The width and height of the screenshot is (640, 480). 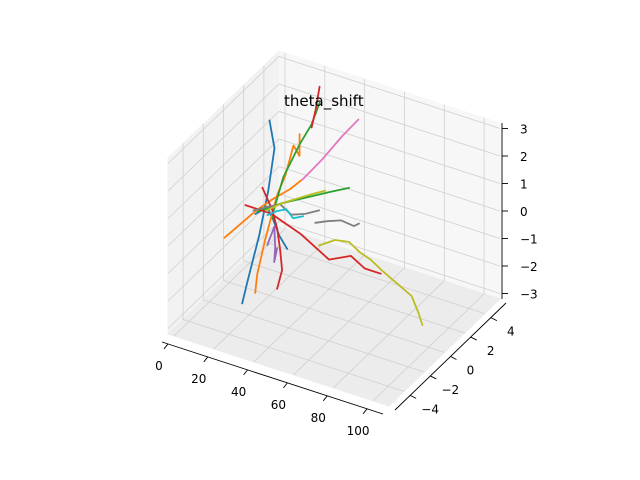 What do you see at coordinates (471, 371) in the screenshot?
I see `y-tick-label: 0` at bounding box center [471, 371].